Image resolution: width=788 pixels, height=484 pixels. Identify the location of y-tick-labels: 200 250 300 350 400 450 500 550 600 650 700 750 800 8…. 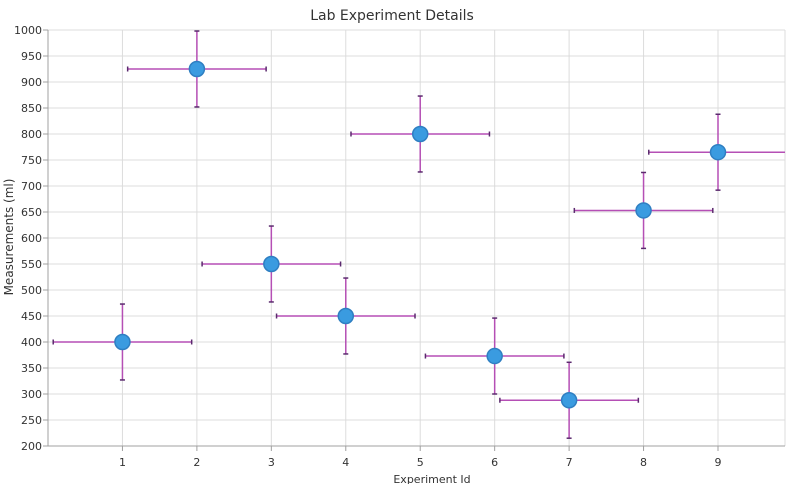
(28, 238).